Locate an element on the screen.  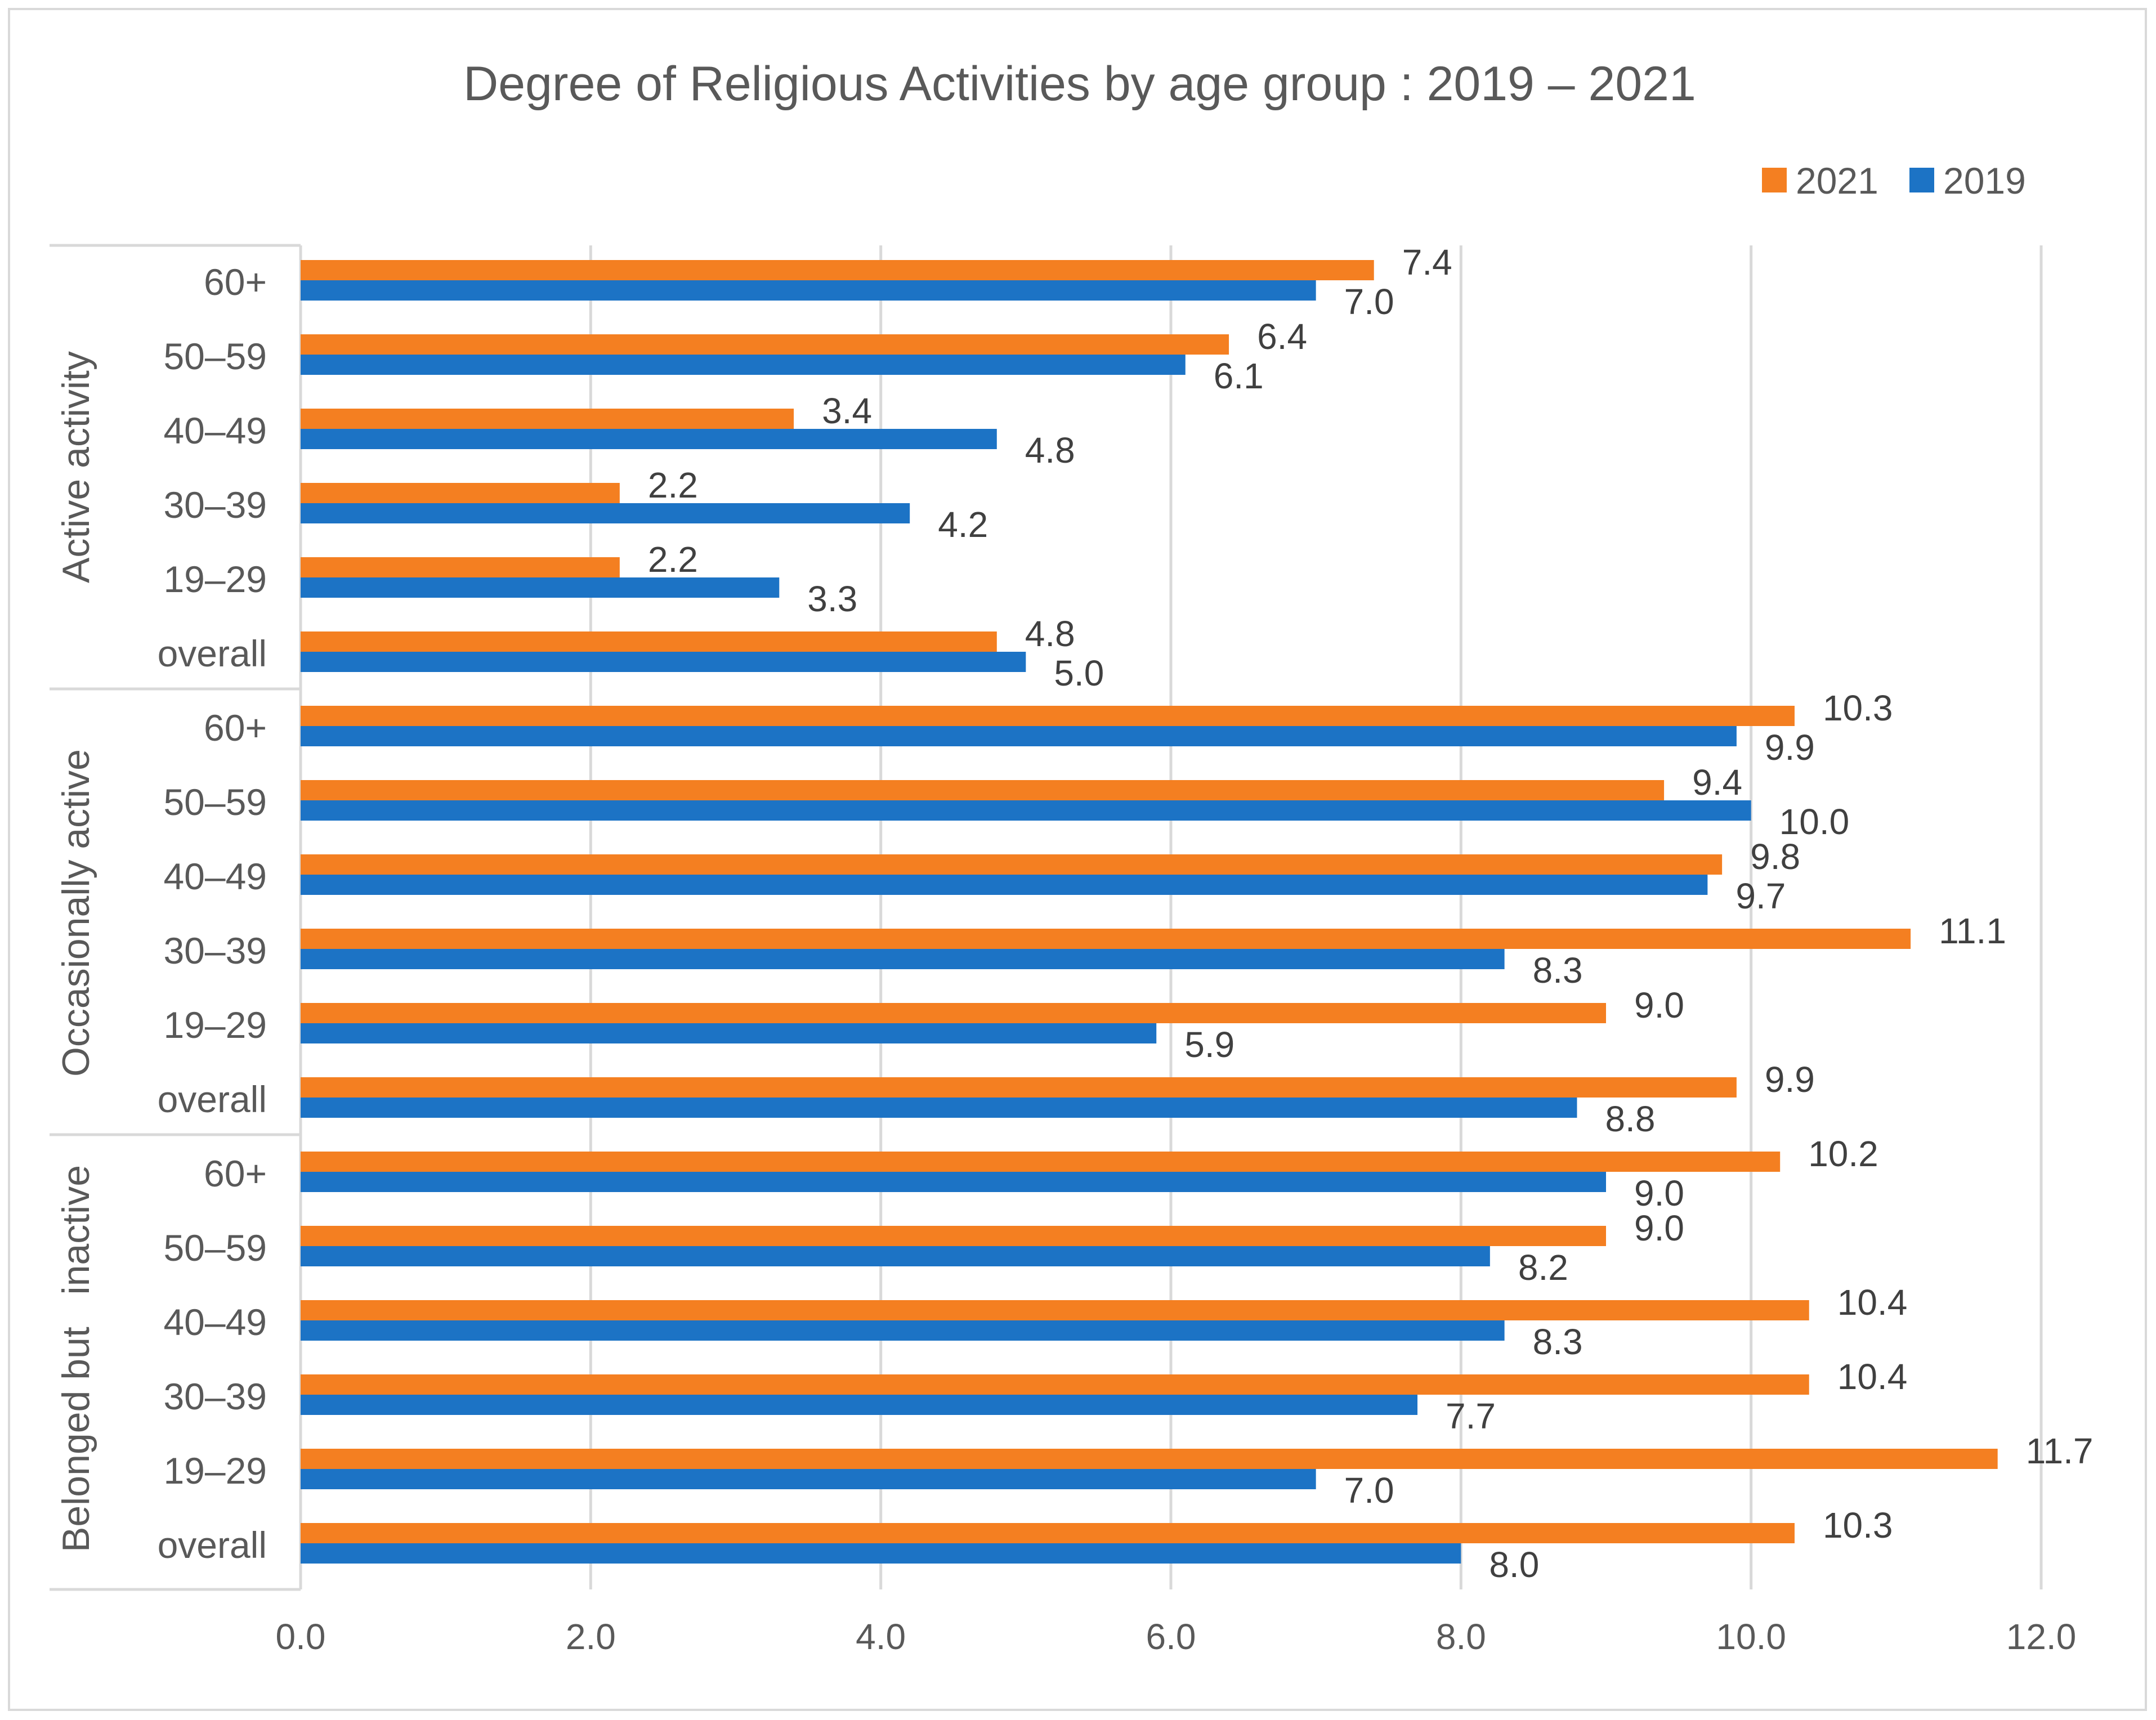
data-label-2019: 7.7 is located at coordinates (1471, 1416).